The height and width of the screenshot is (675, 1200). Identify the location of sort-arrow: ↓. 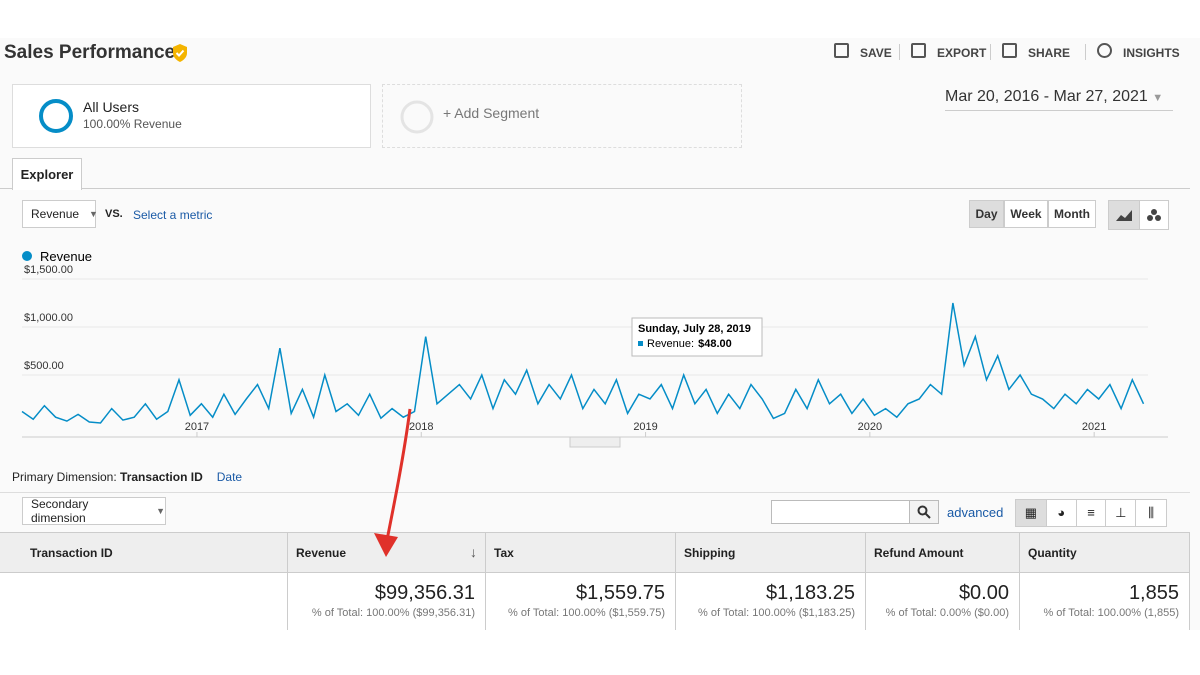
(473, 552).